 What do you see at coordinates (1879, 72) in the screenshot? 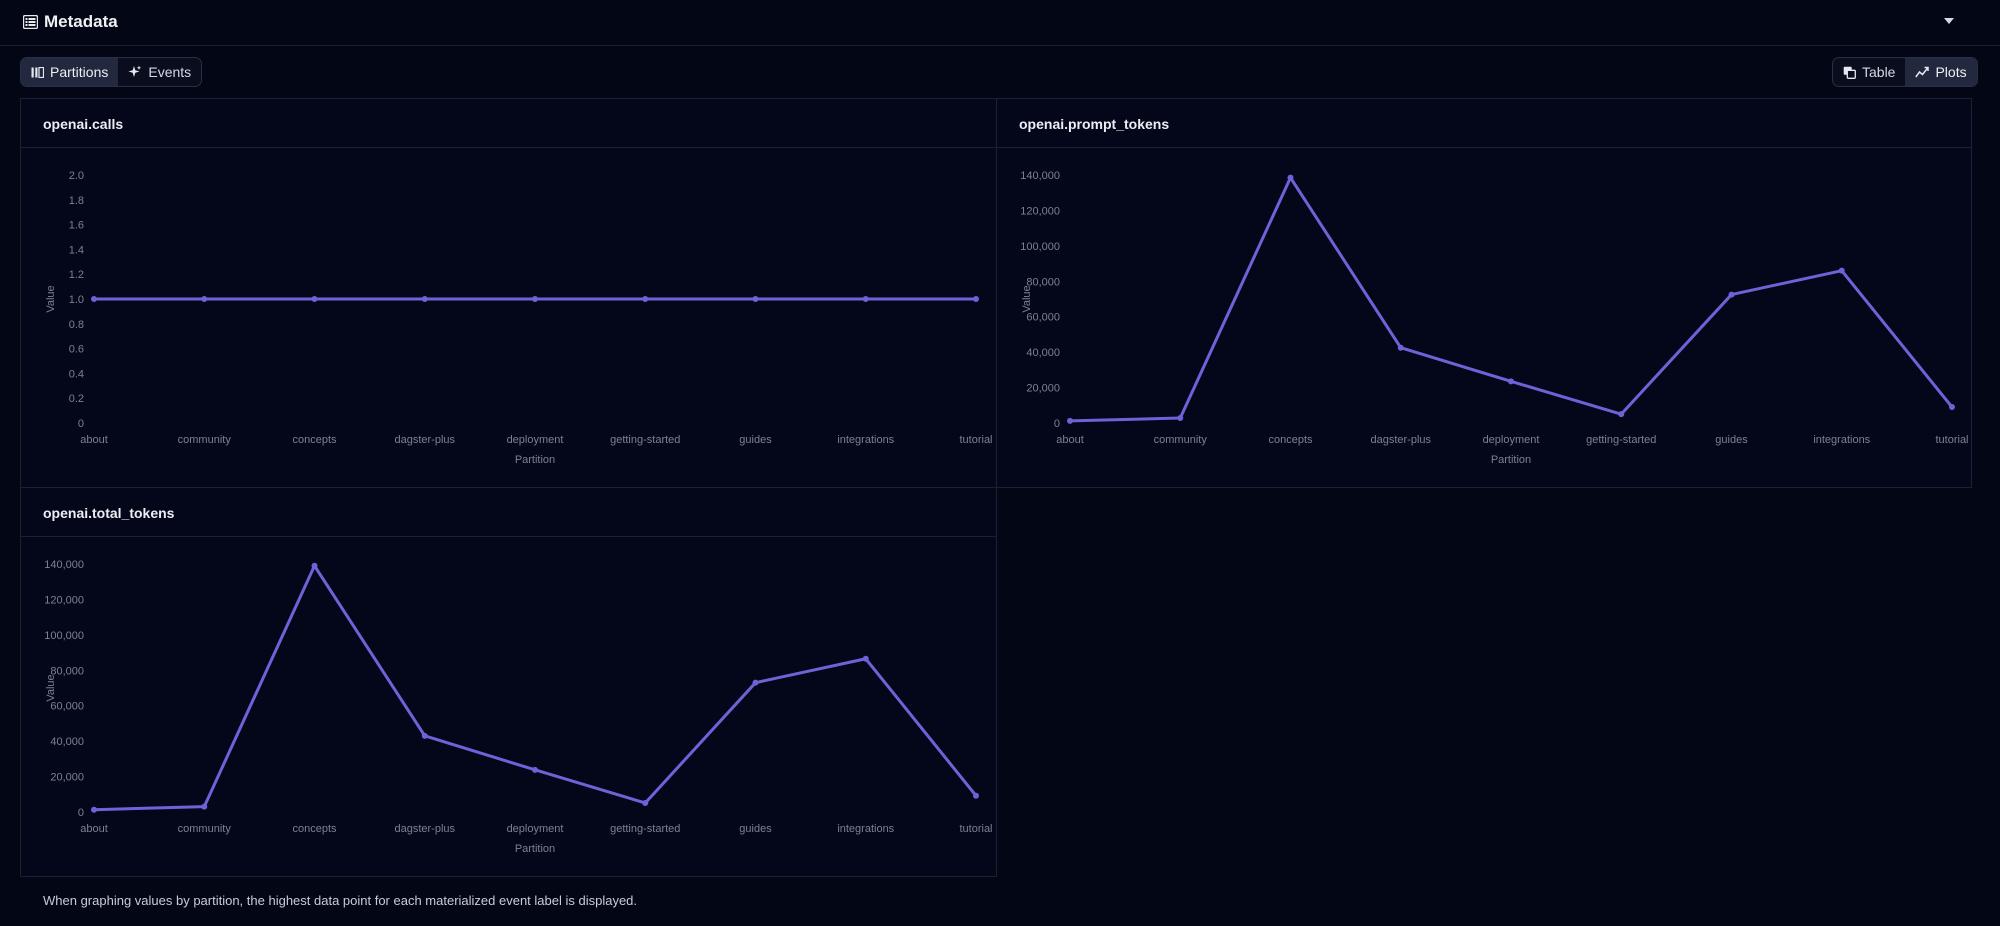
I see `tab-table-label: Table` at bounding box center [1879, 72].